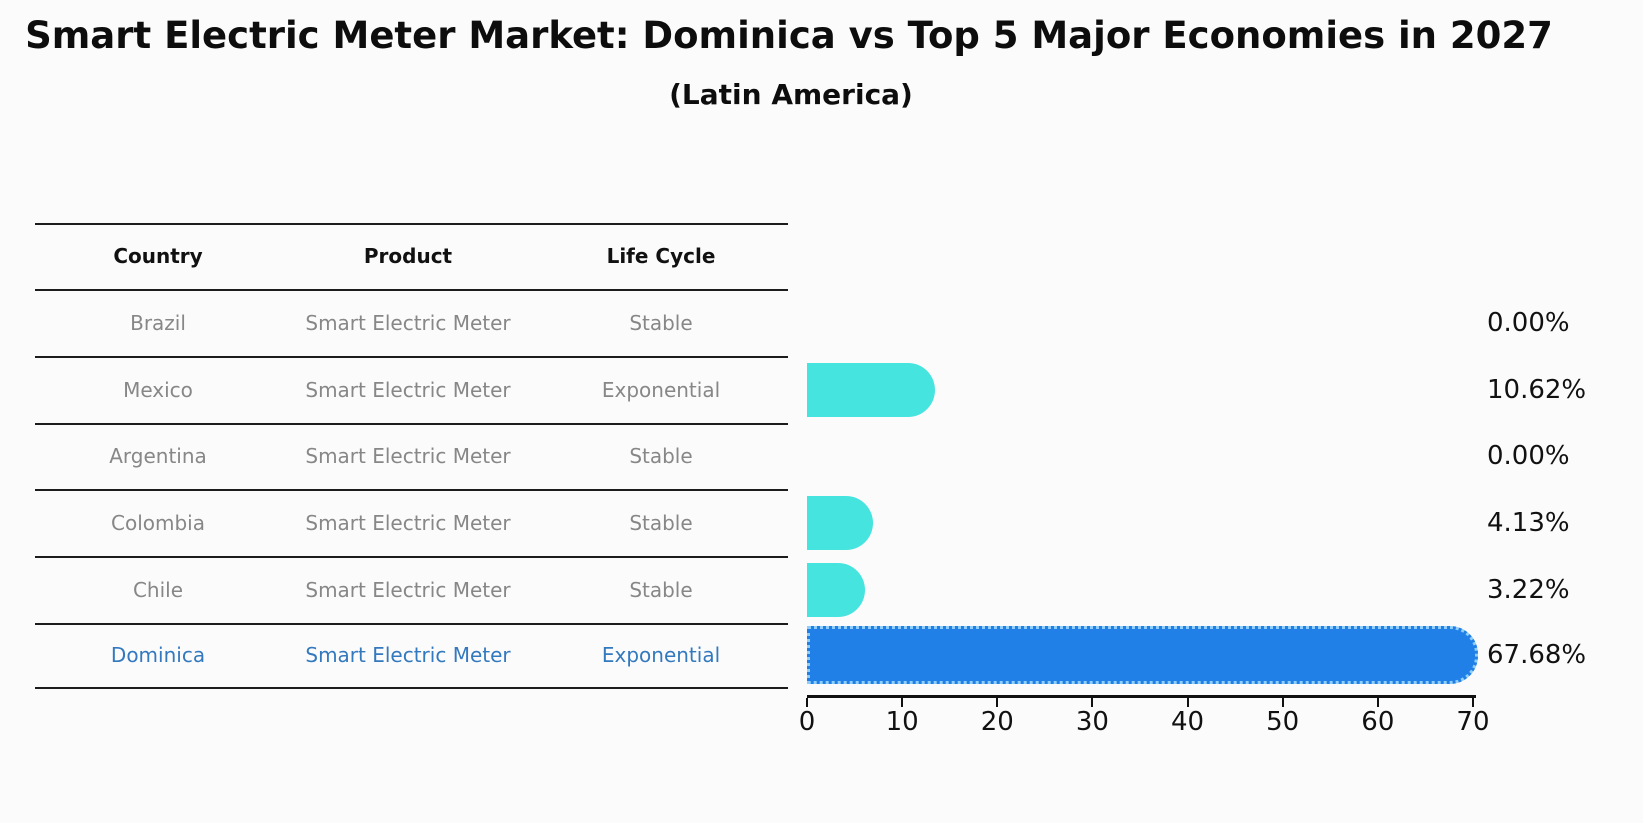 This screenshot has height=823, width=1643. What do you see at coordinates (807, 722) in the screenshot?
I see `x-axis-tick-label: 0` at bounding box center [807, 722].